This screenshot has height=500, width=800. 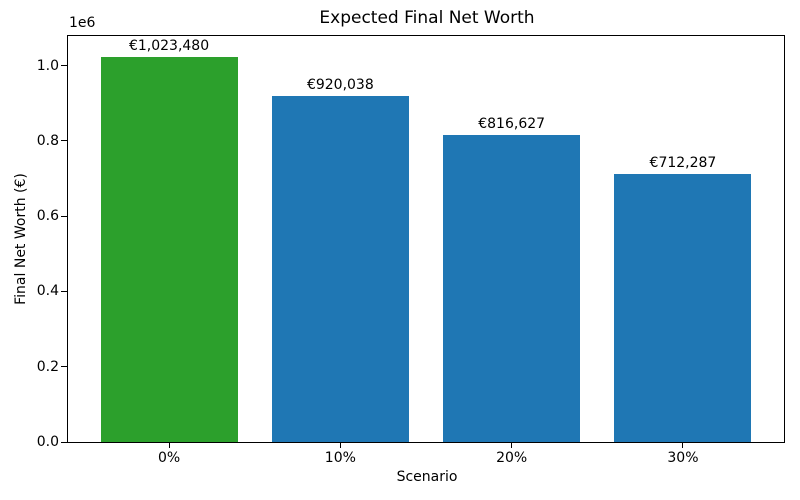 What do you see at coordinates (64, 216) in the screenshot?
I see `y-tick-mark-0.6` at bounding box center [64, 216].